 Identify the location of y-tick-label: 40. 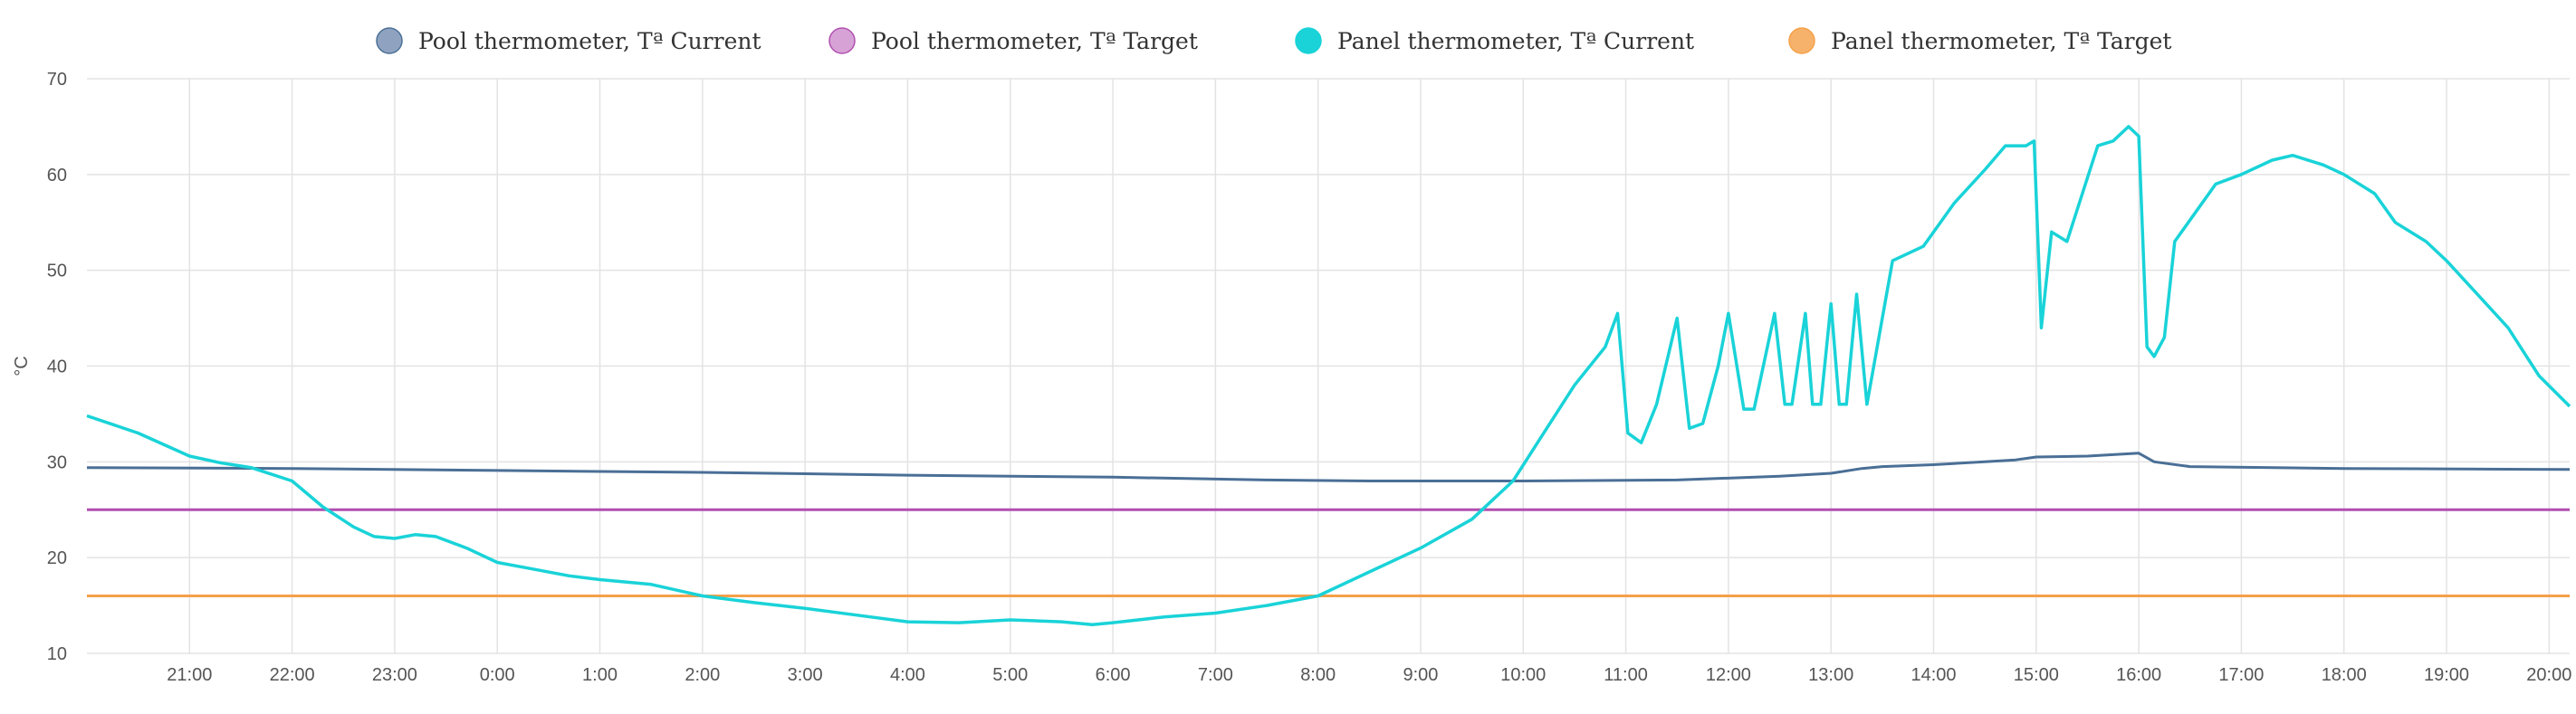
(57, 367).